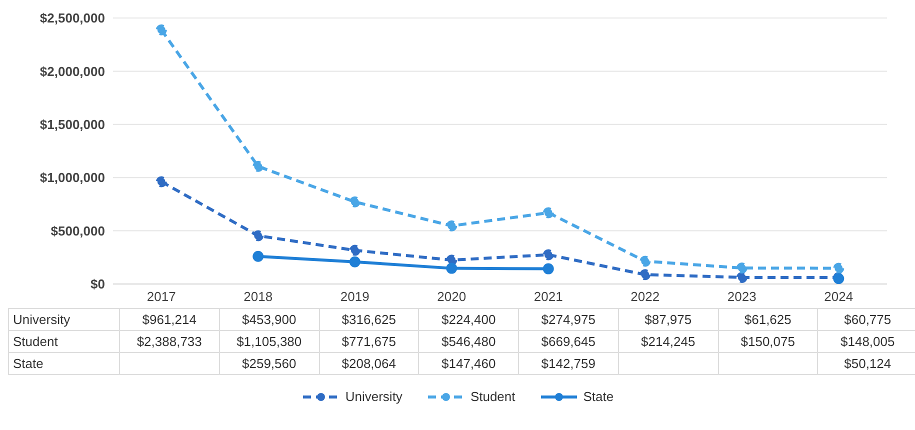  Describe the element at coordinates (369, 319) in the screenshot. I see `text: $316,625` at that location.